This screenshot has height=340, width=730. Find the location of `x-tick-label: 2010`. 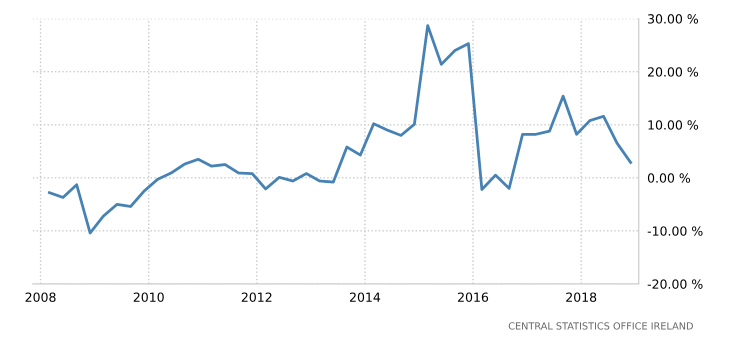

x-tick-label: 2010 is located at coordinates (149, 297).